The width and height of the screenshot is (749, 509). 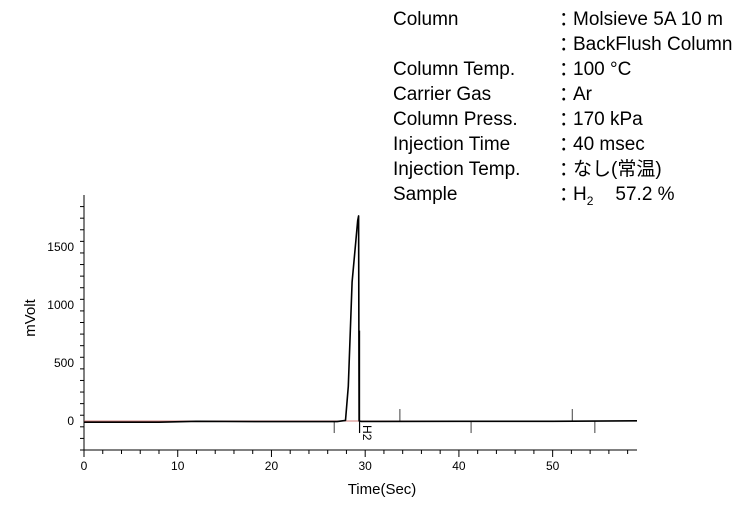 I want to click on condition-value: 40 msec, so click(x=609, y=144).